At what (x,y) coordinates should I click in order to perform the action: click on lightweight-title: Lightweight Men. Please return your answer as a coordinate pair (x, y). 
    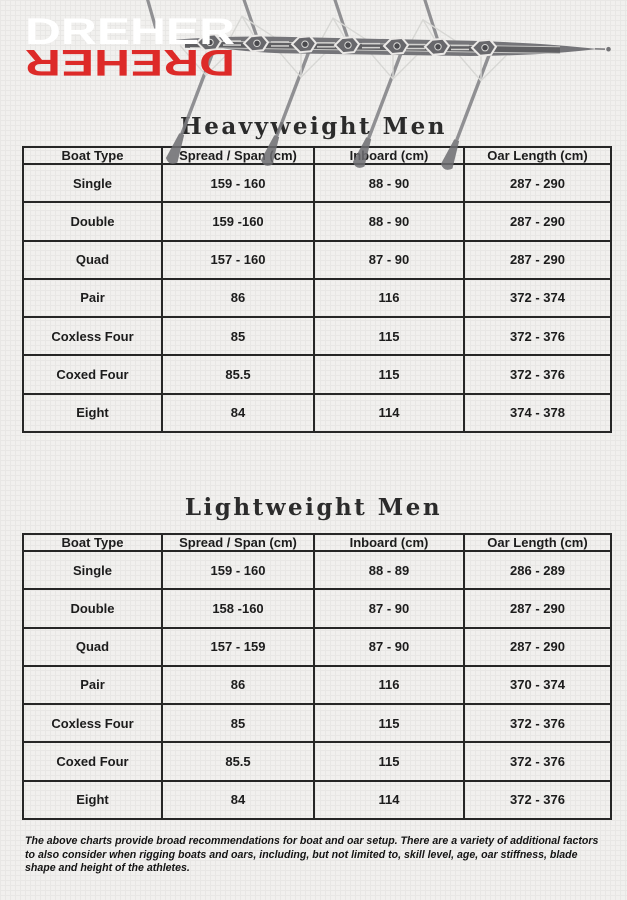
    Looking at the image, I should click on (313, 507).